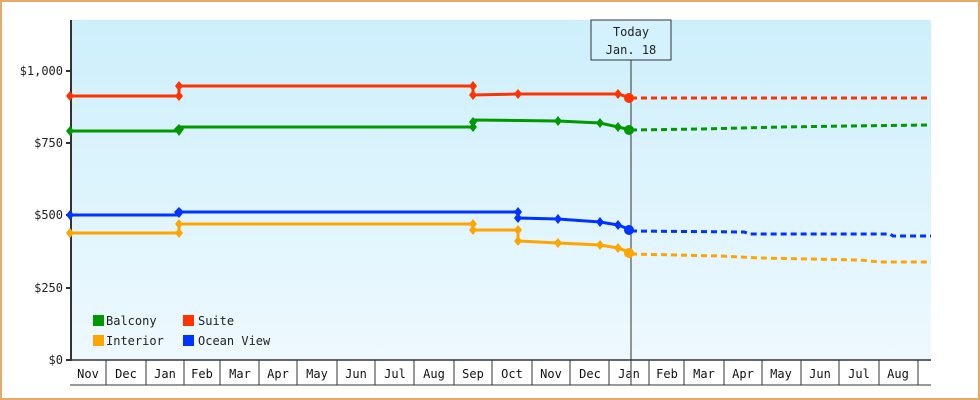 Image resolution: width=980 pixels, height=400 pixels. What do you see at coordinates (98, 340) in the screenshot?
I see `interior-swatch` at bounding box center [98, 340].